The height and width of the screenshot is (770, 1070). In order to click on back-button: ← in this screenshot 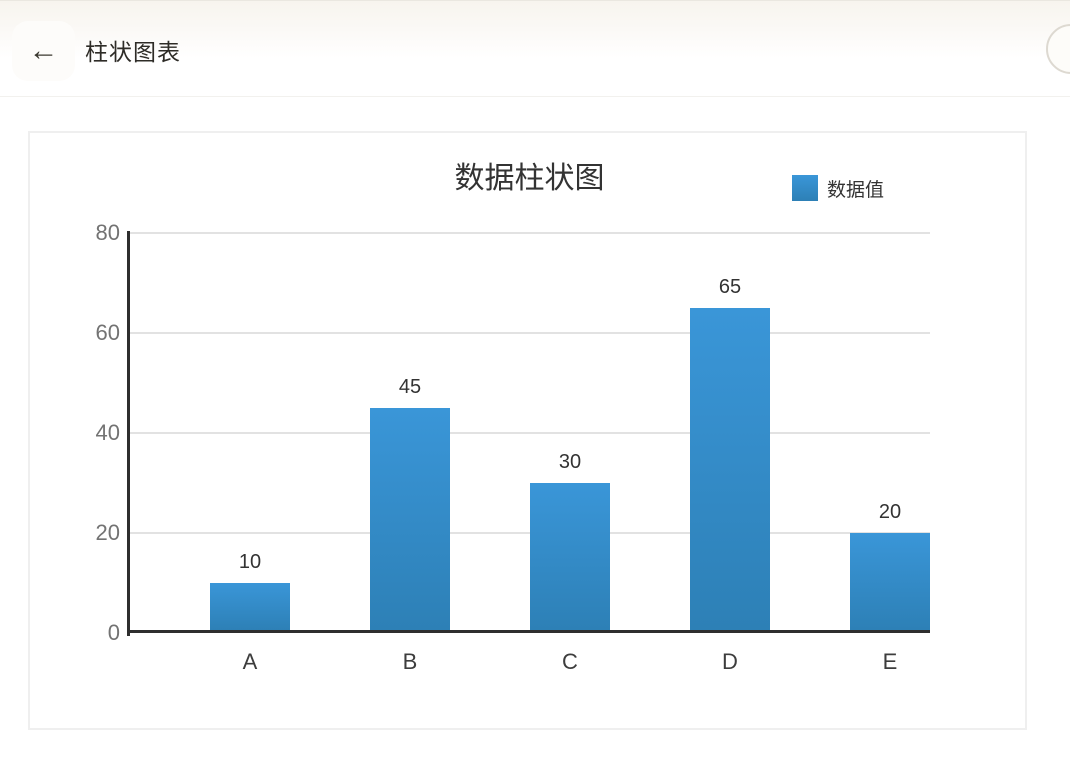, I will do `click(43, 51)`.